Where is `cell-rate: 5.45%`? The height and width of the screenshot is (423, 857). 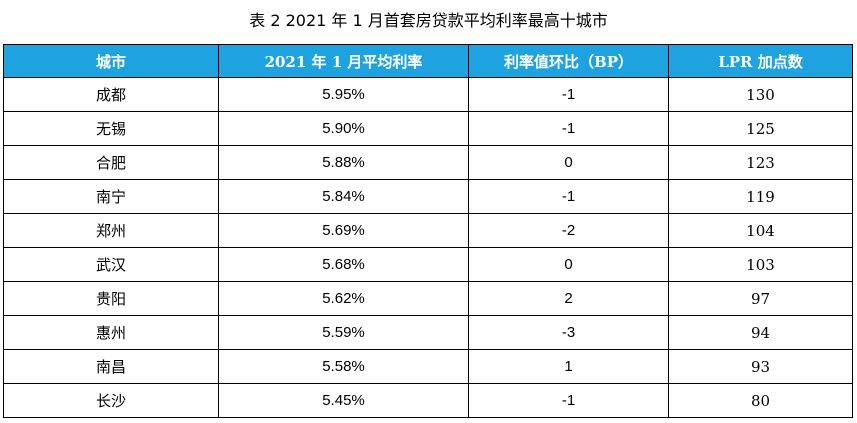 cell-rate: 5.45% is located at coordinates (343, 400).